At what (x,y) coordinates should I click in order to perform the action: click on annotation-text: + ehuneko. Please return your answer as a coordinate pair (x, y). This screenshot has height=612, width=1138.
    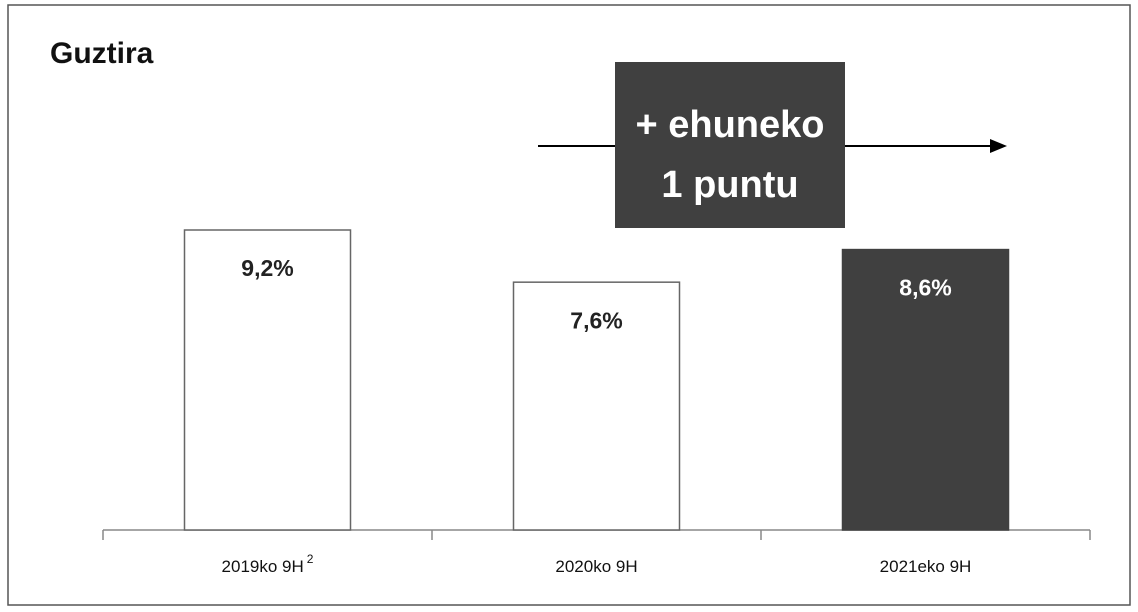
    Looking at the image, I should click on (730, 125).